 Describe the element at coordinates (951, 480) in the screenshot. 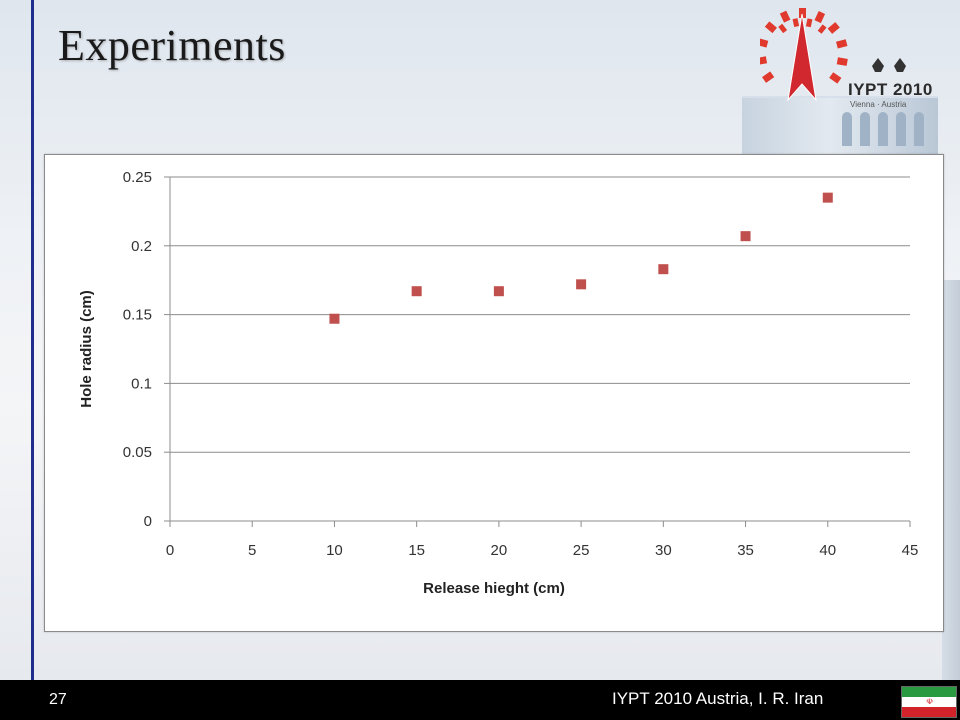

I see `building-edge-image` at that location.